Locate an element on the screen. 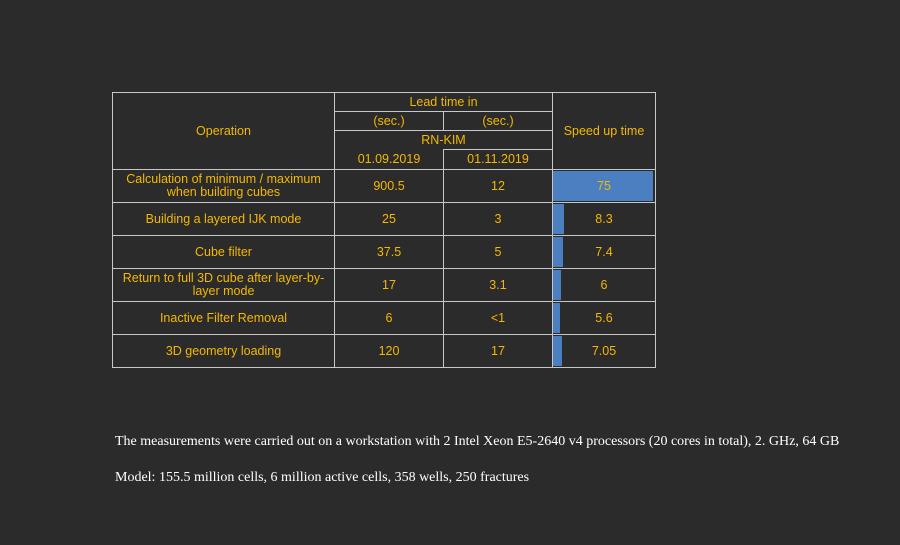 The height and width of the screenshot is (545, 900). row-time-1: 6 is located at coordinates (389, 318).